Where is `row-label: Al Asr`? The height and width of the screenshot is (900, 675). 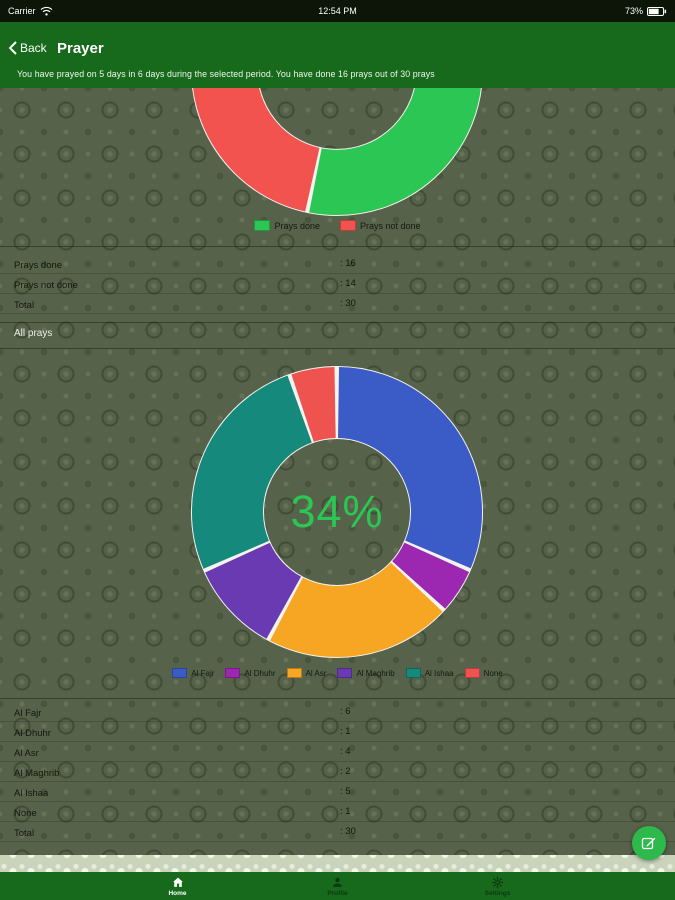
row-label: Al Asr is located at coordinates (26, 753).